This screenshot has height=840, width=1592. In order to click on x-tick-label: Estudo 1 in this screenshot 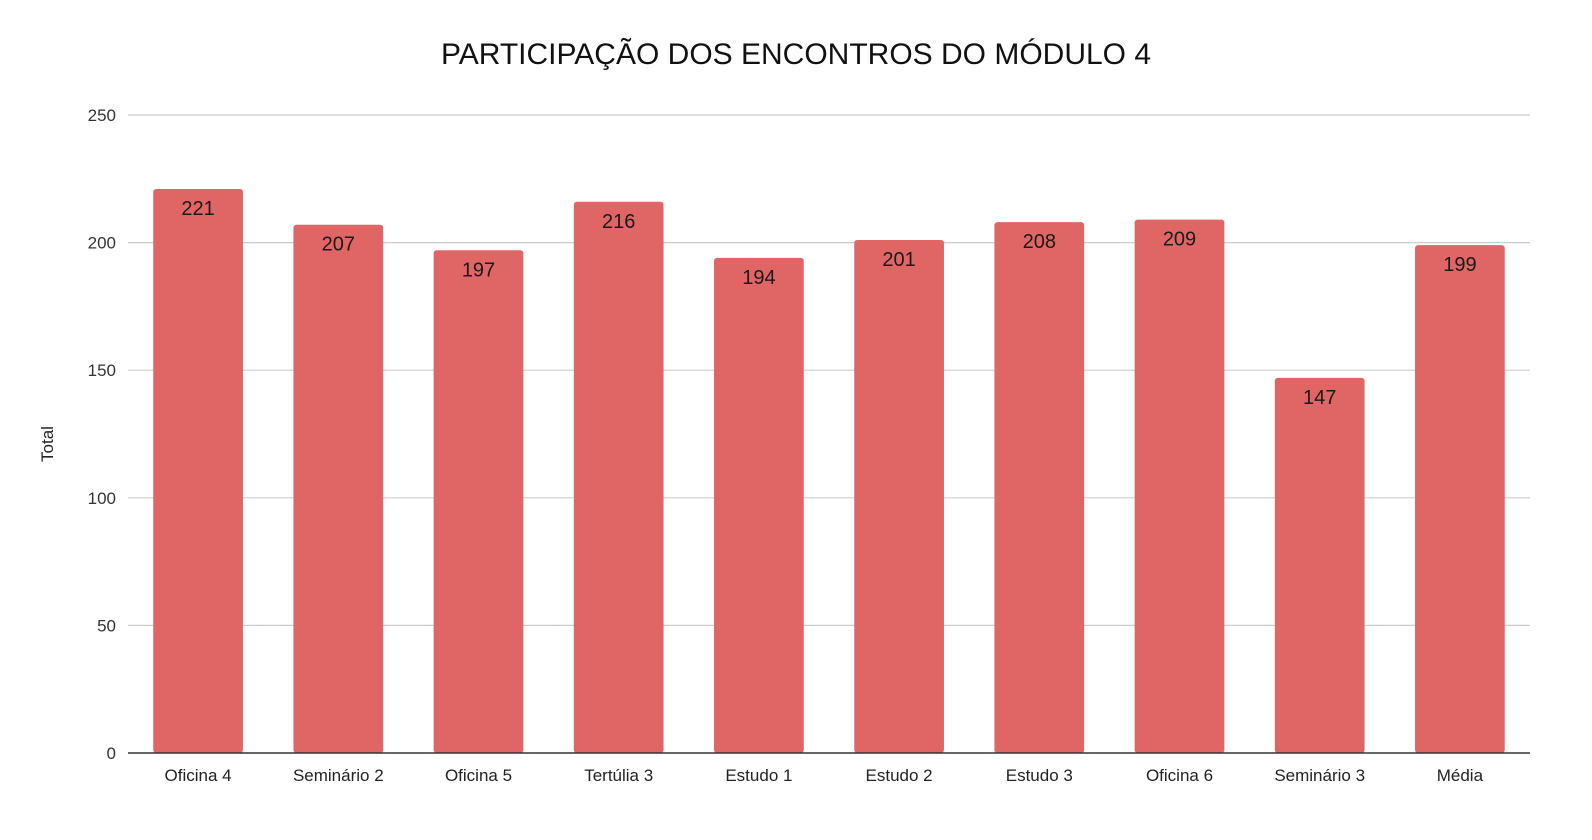, I will do `click(758, 775)`.